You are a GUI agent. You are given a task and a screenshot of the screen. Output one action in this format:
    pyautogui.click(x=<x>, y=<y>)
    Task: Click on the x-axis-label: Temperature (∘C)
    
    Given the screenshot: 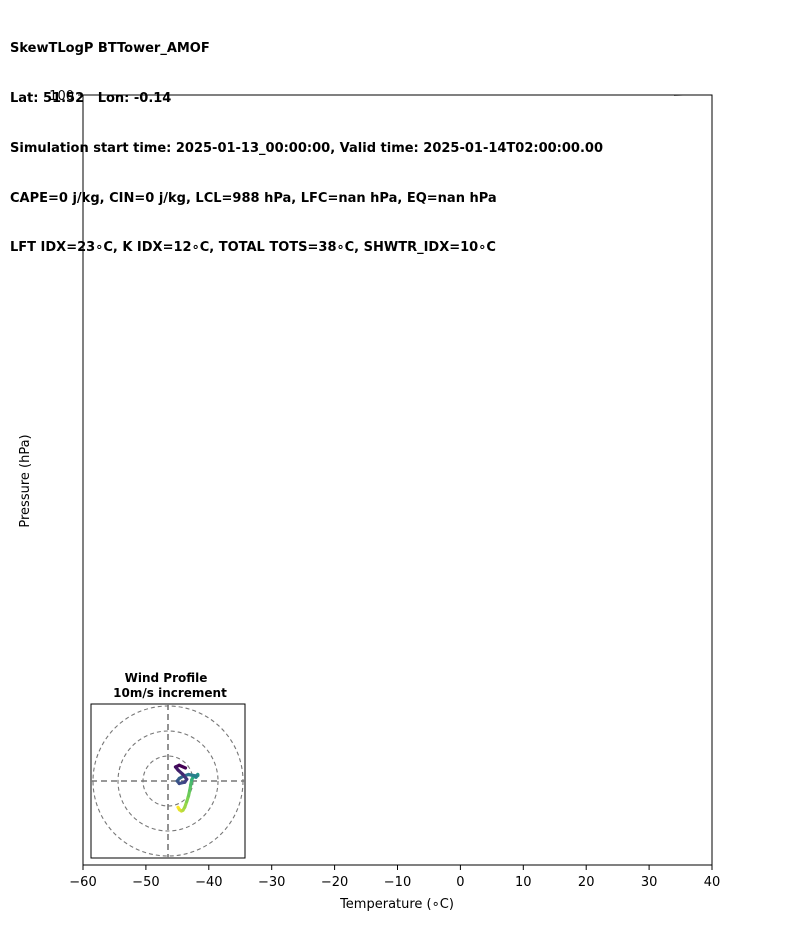 What is the action you would take?
    pyautogui.click(x=396, y=904)
    